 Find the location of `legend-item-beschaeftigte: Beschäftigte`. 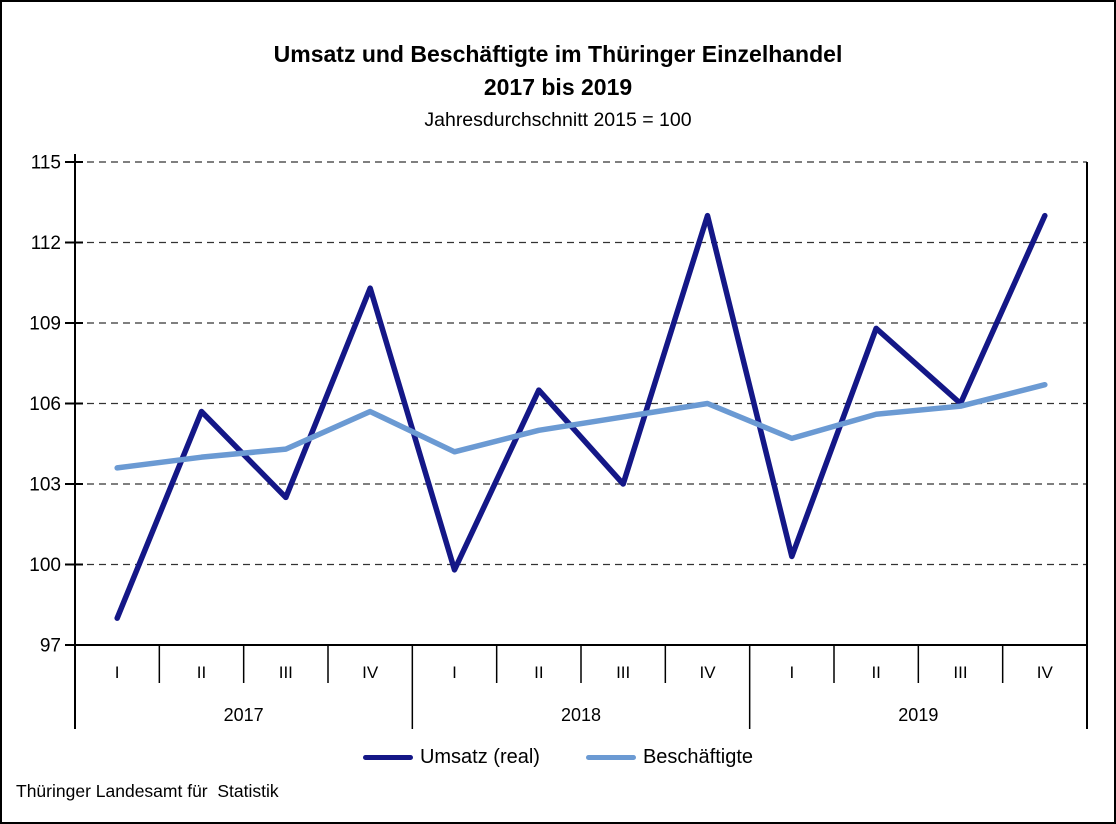

legend-item-beschaeftigte: Beschäftigte is located at coordinates (669, 757).